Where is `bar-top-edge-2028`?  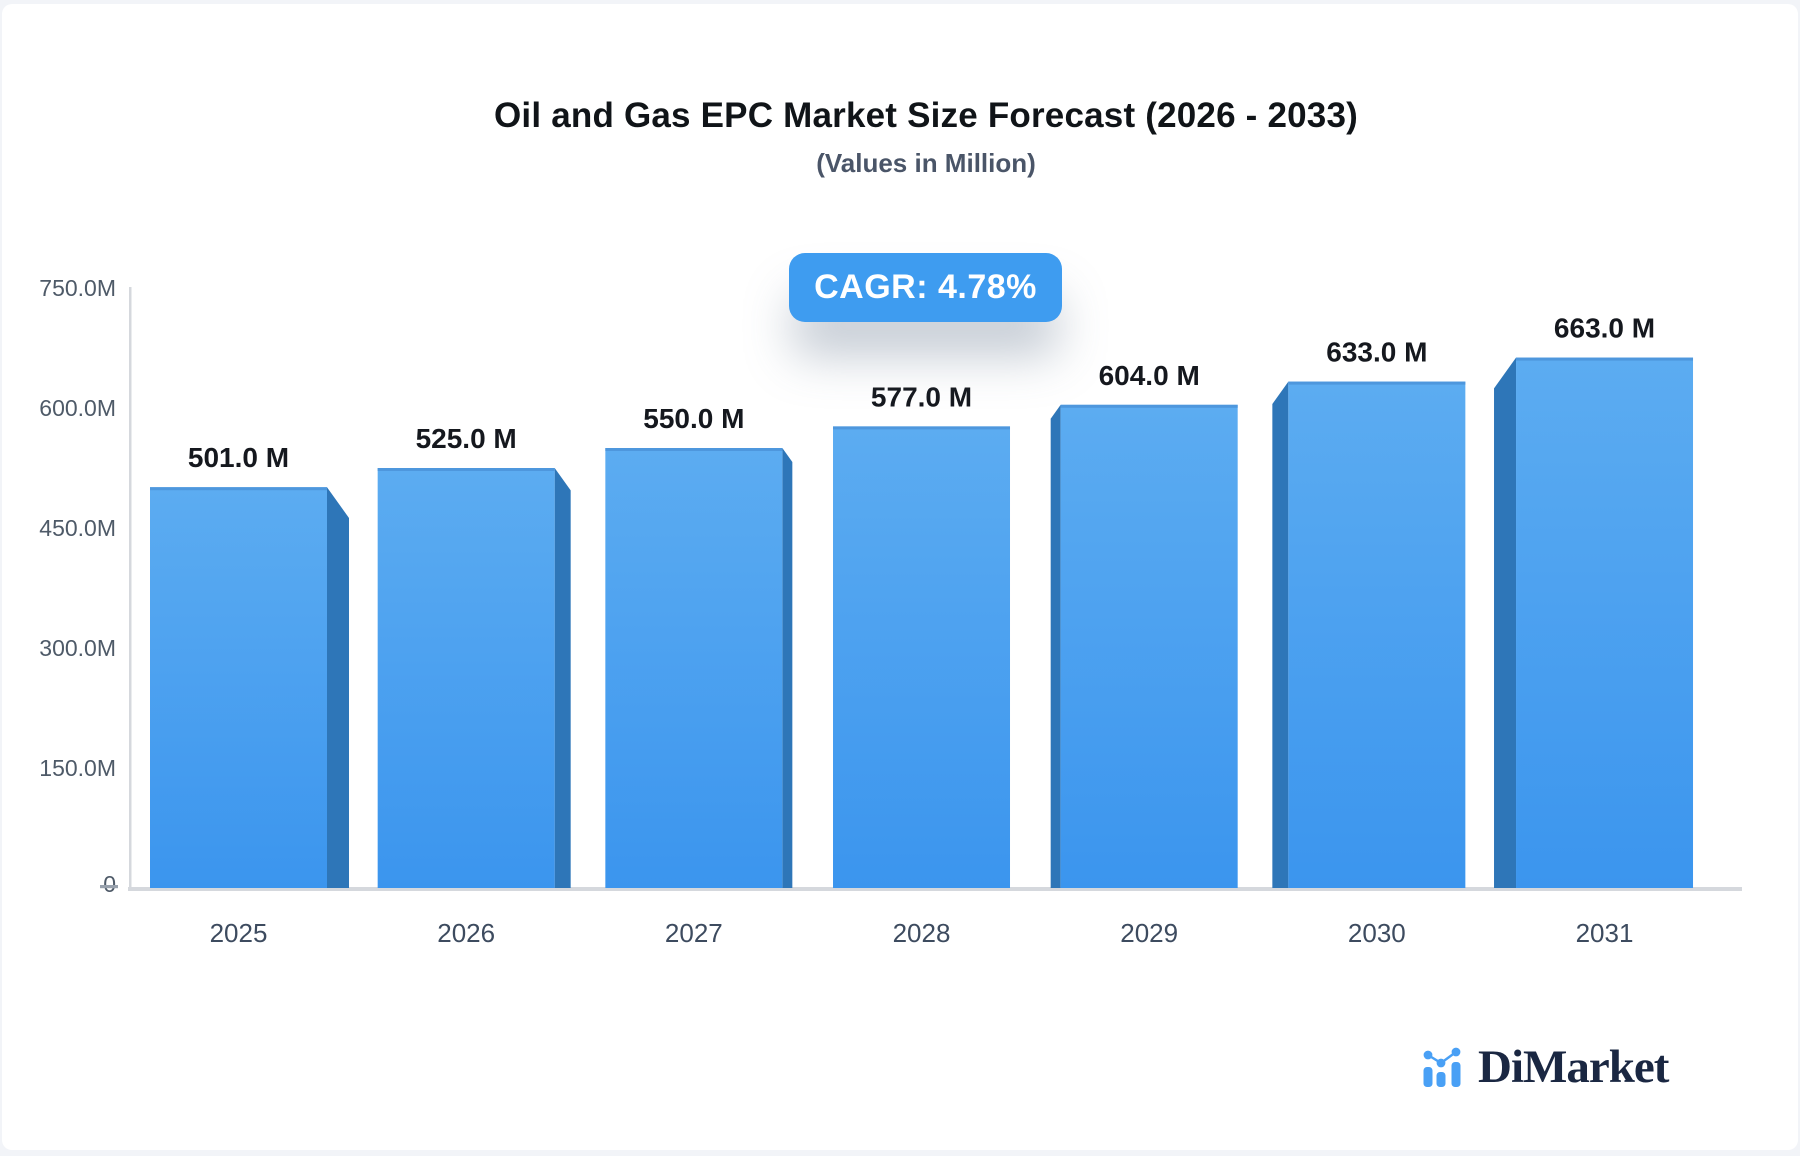 bar-top-edge-2028 is located at coordinates (922, 428).